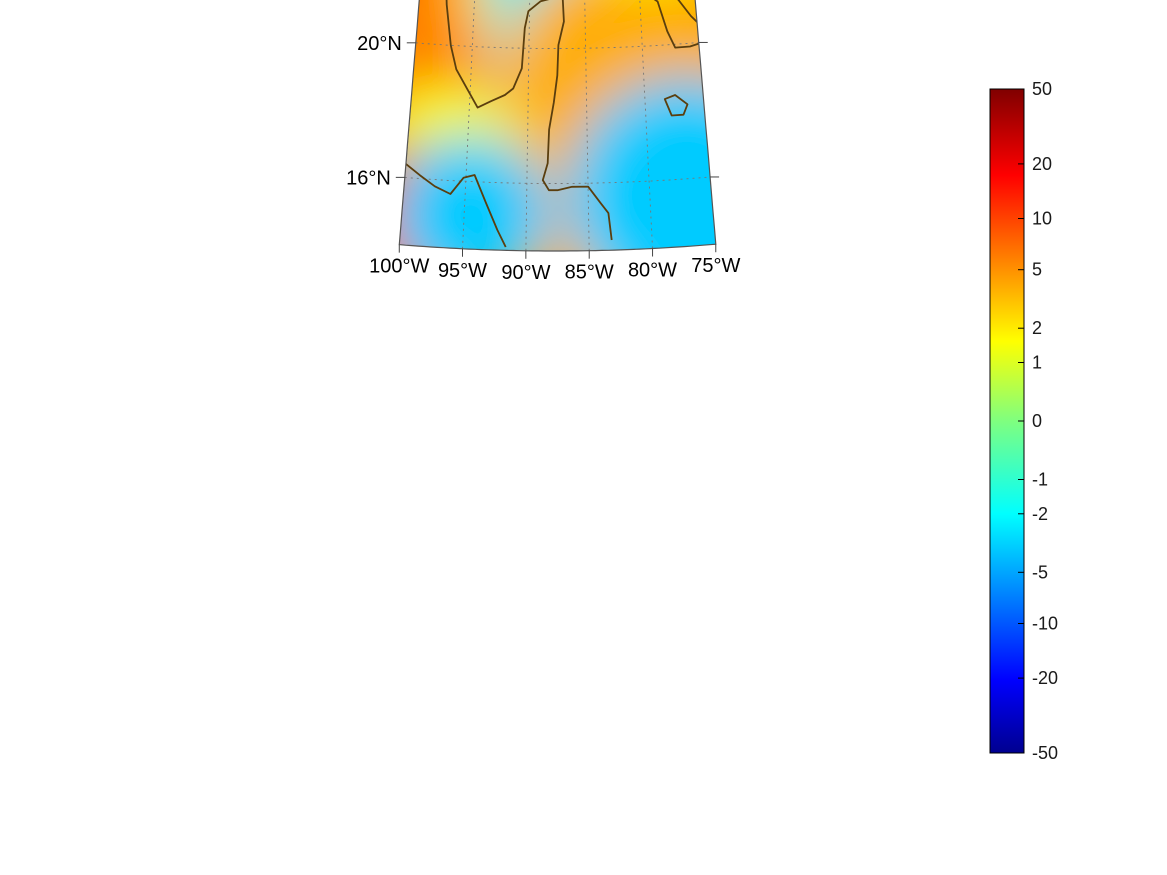 The width and height of the screenshot is (1167, 875). Describe the element at coordinates (1042, 164) in the screenshot. I see `colorbar-tick-label: 20` at that location.